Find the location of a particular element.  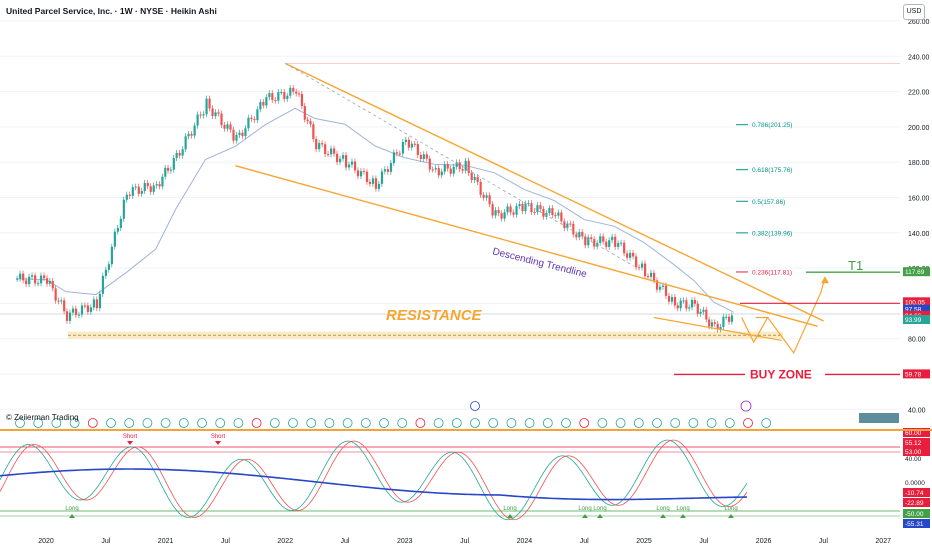

wedge-lower is located at coordinates (717, 329).